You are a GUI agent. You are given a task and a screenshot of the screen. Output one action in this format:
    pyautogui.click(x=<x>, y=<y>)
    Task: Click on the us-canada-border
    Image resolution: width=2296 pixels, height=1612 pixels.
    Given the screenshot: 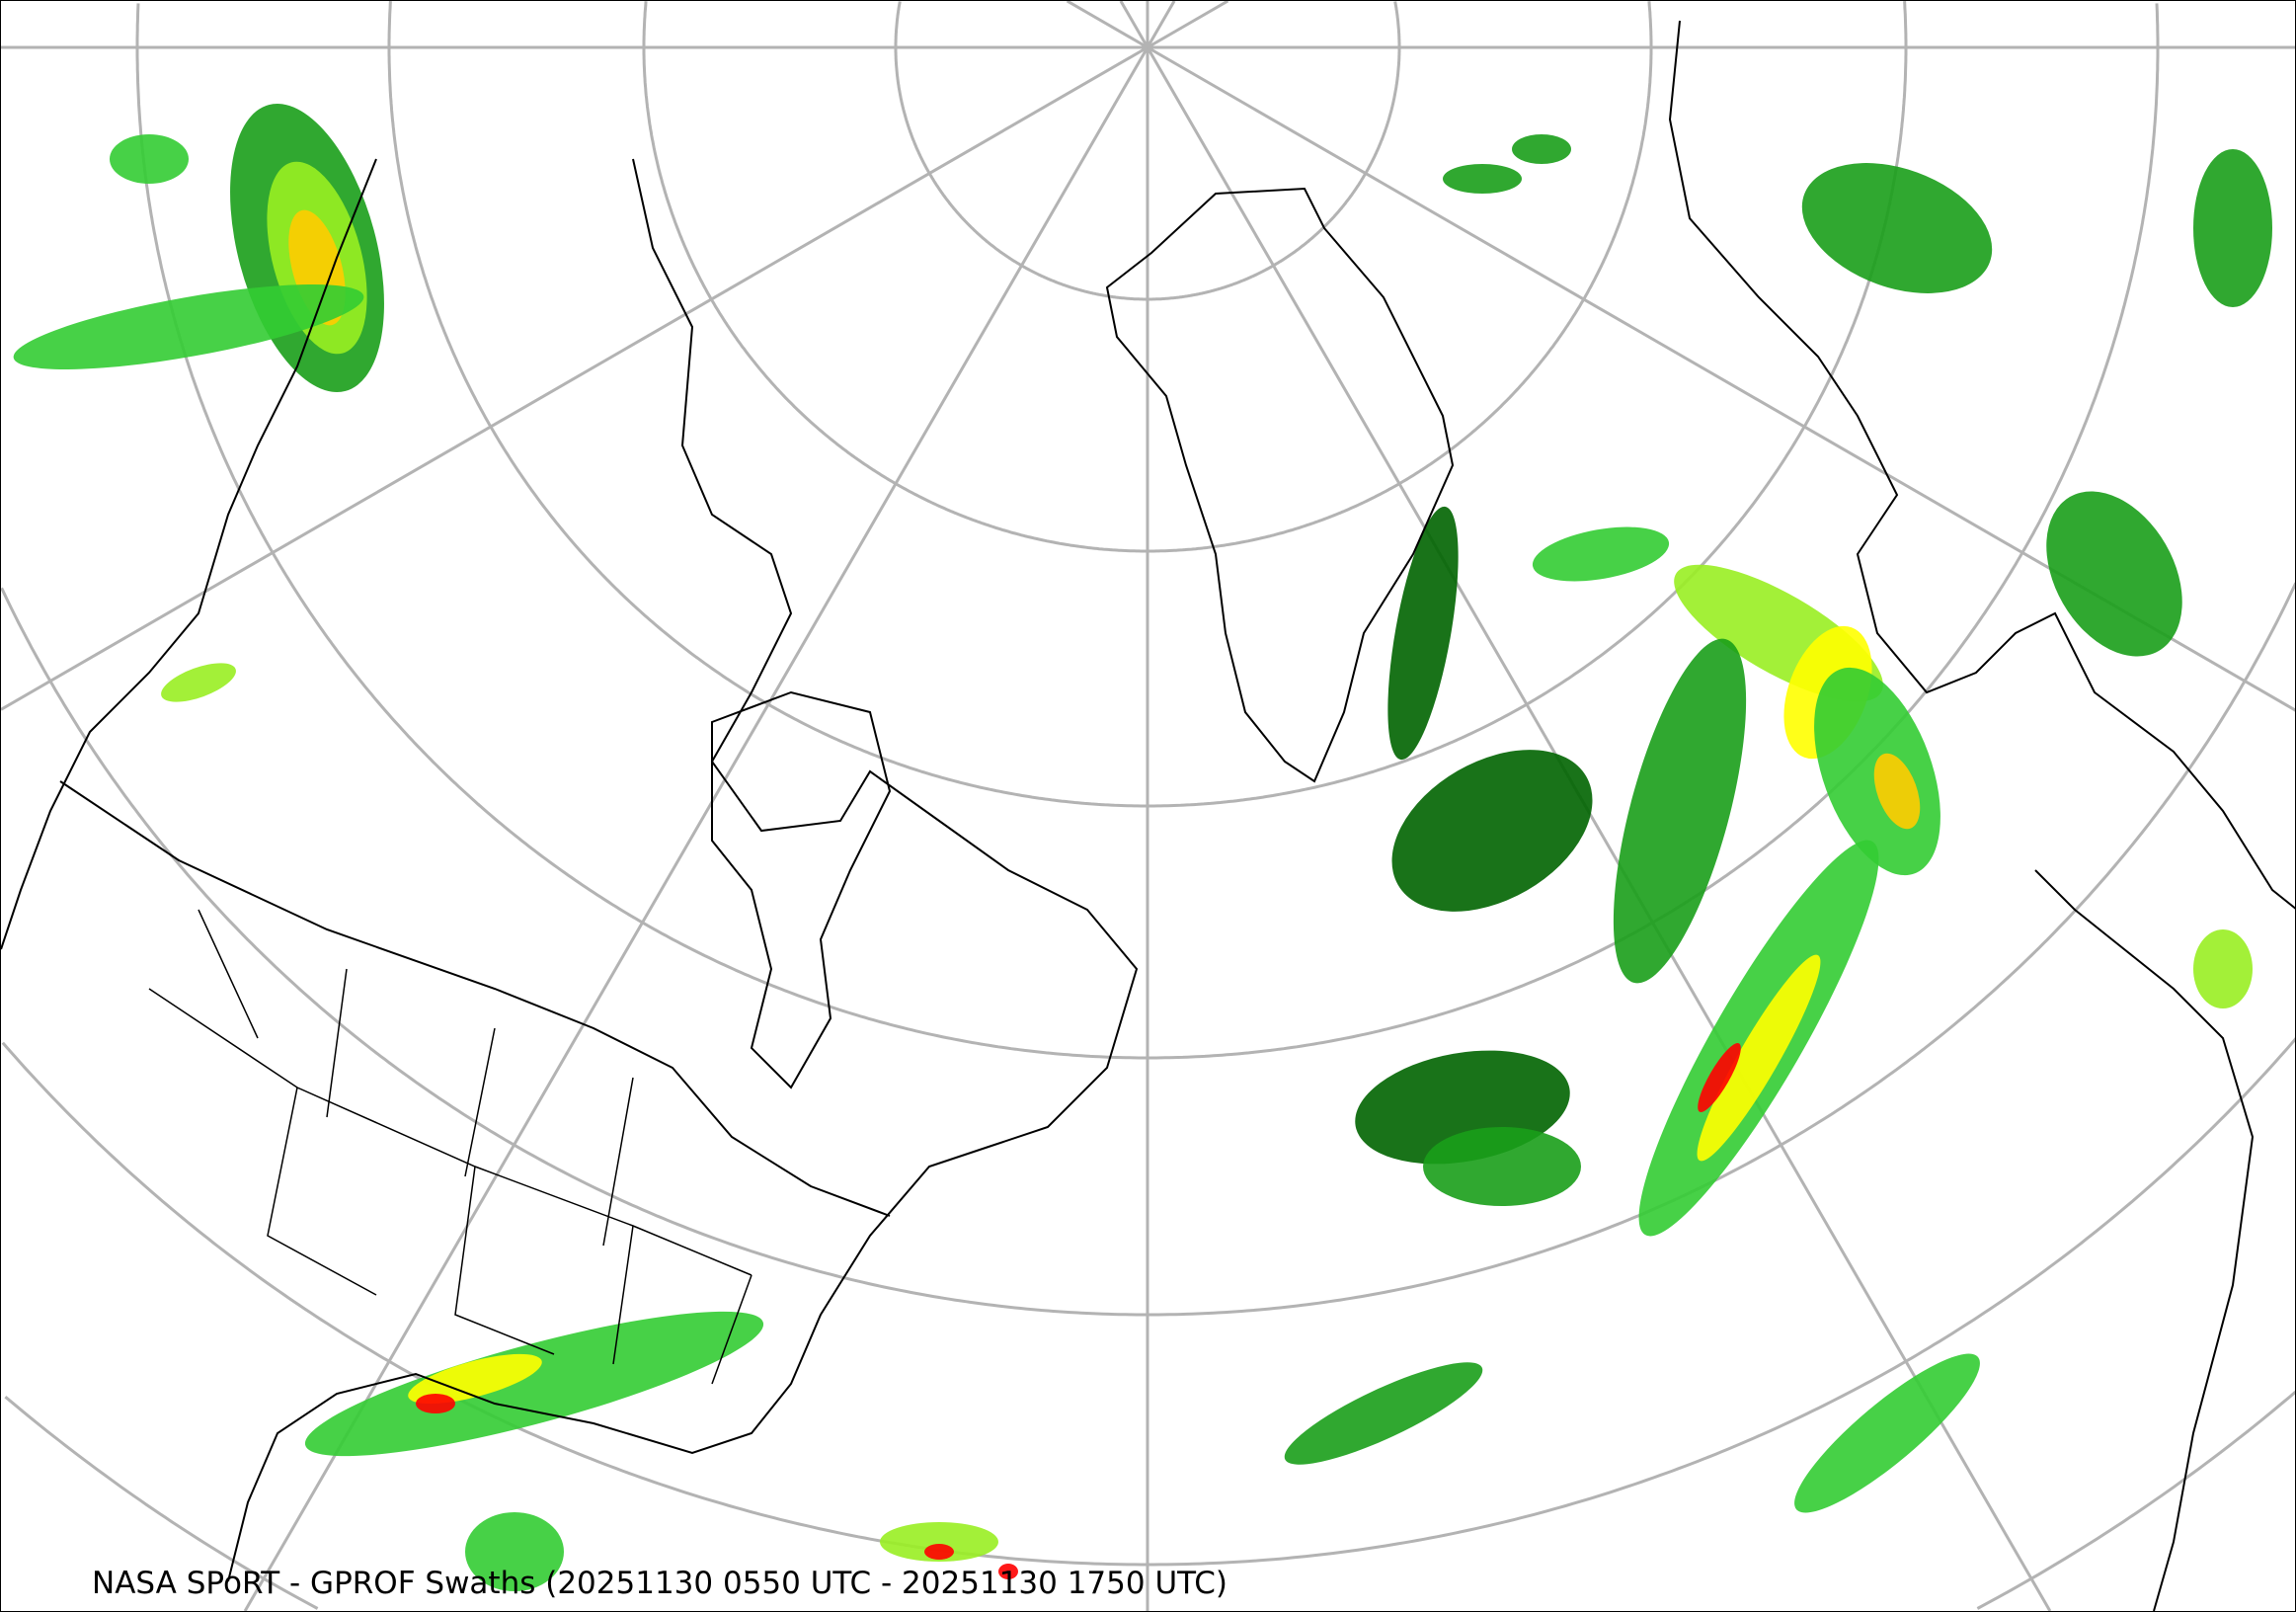 What is the action you would take?
    pyautogui.click(x=475, y=998)
    